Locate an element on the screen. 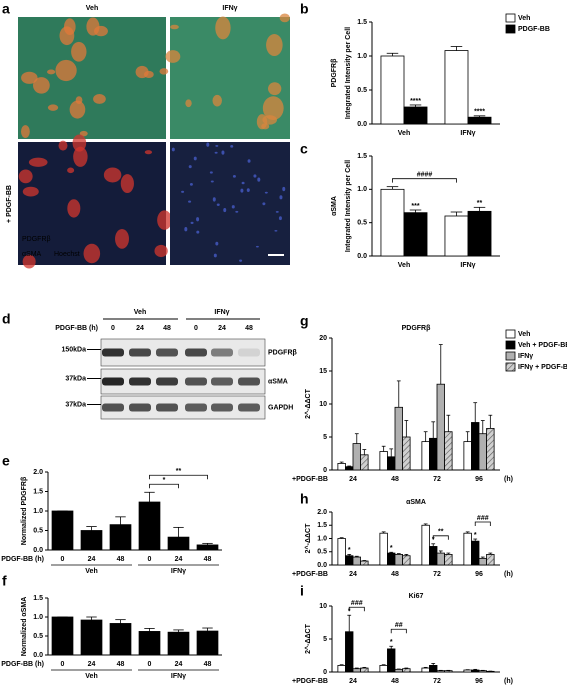 Image resolution: width=567 pixels, height=692 pixels. bracket-label: * is located at coordinates (164, 480).